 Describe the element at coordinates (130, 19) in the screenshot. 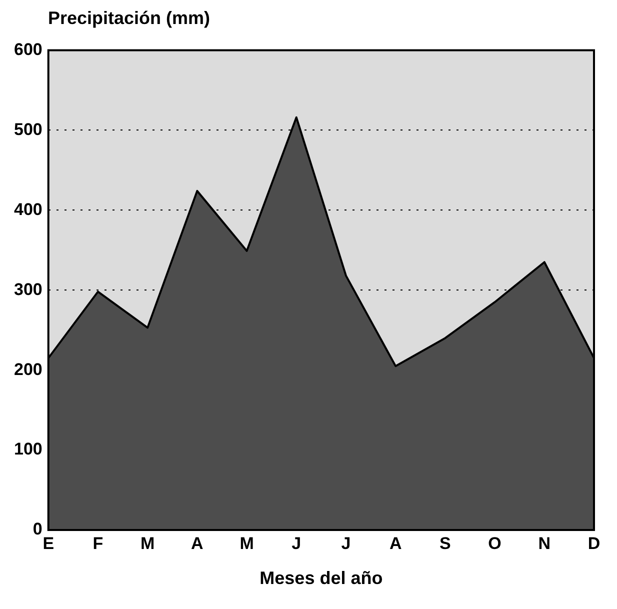

I see `y-axis-title: Precipitación (mm)` at that location.